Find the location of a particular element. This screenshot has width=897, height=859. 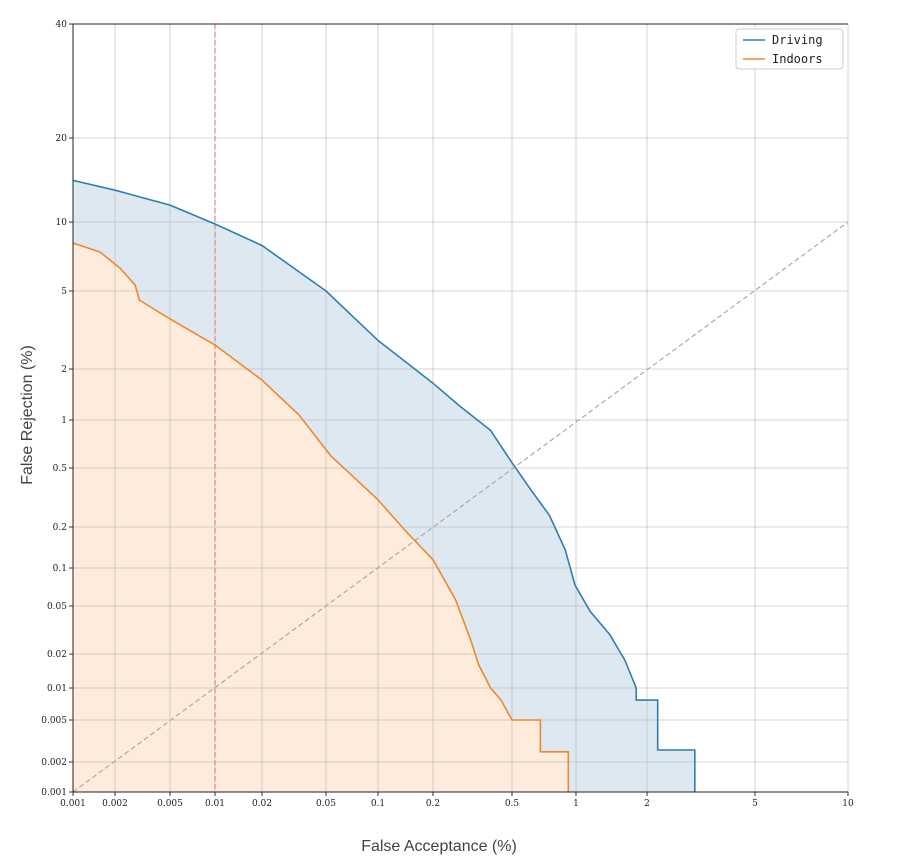

legend-label-indoors: Indoors is located at coordinates (797, 59).